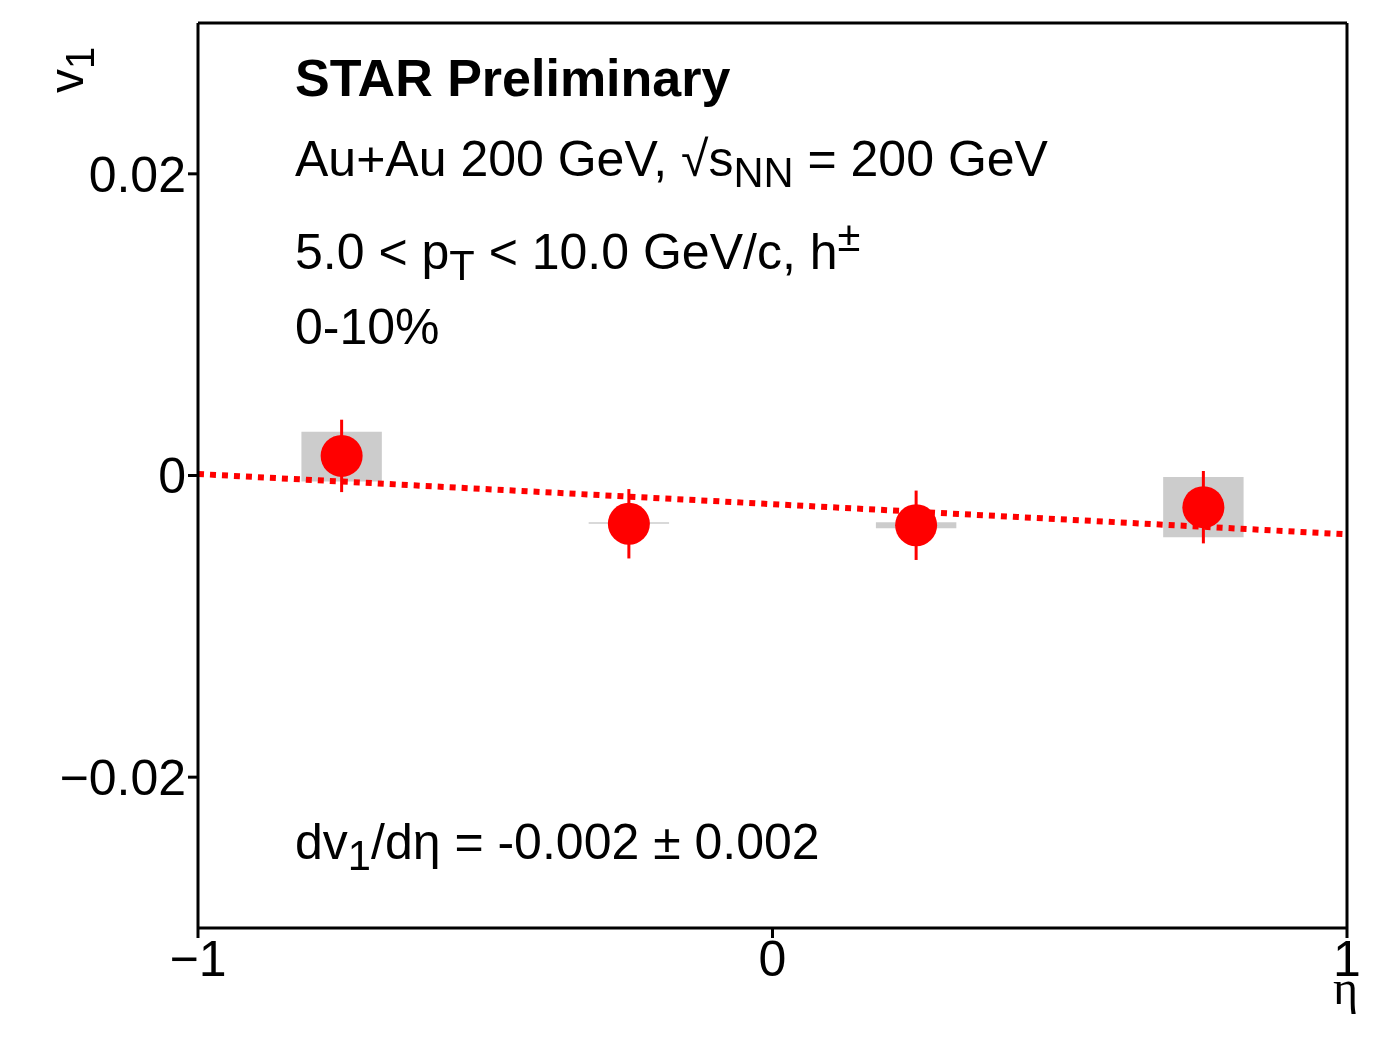  Describe the element at coordinates (172, 476) in the screenshot. I see `y-tick-label: 0` at that location.